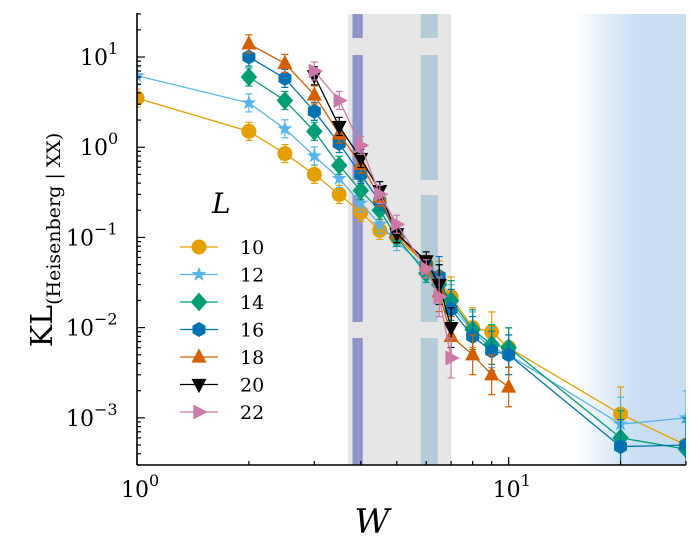  Describe the element at coordinates (221, 203) in the screenshot. I see `legend-title: L` at that location.